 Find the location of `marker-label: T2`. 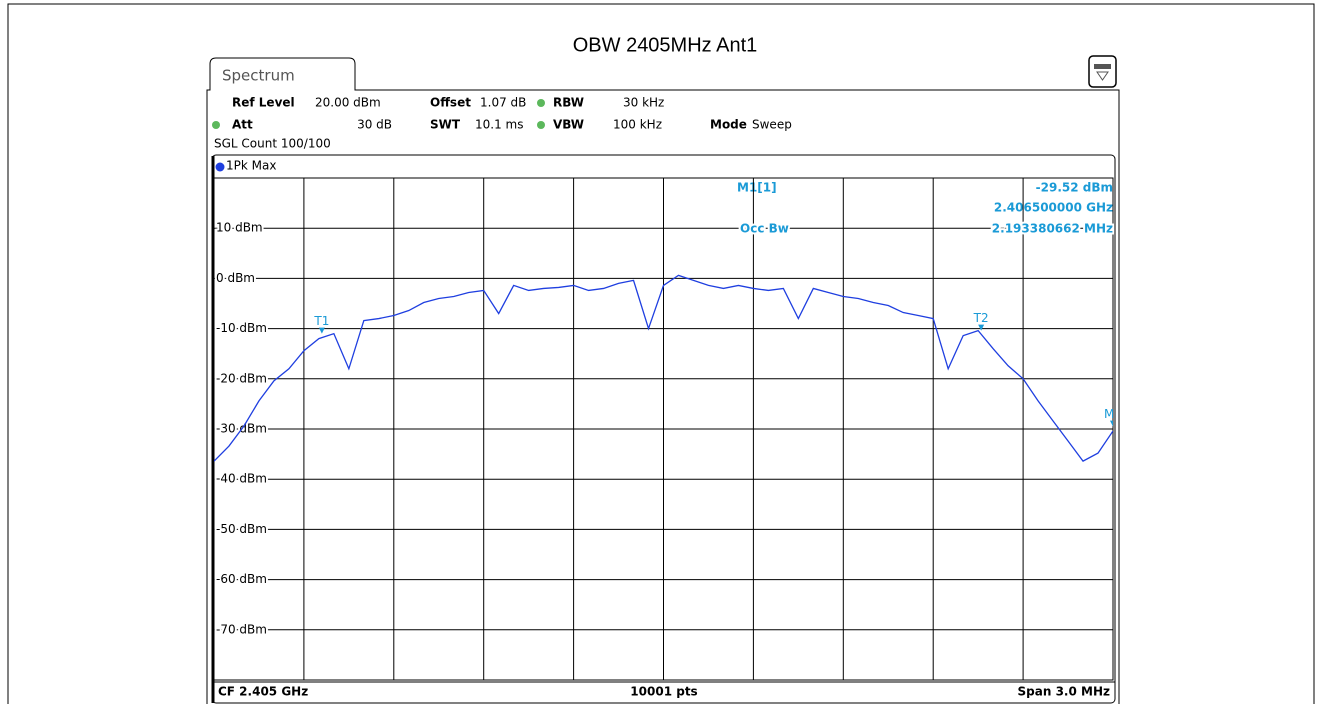

marker-label: T2 is located at coordinates (981, 318).